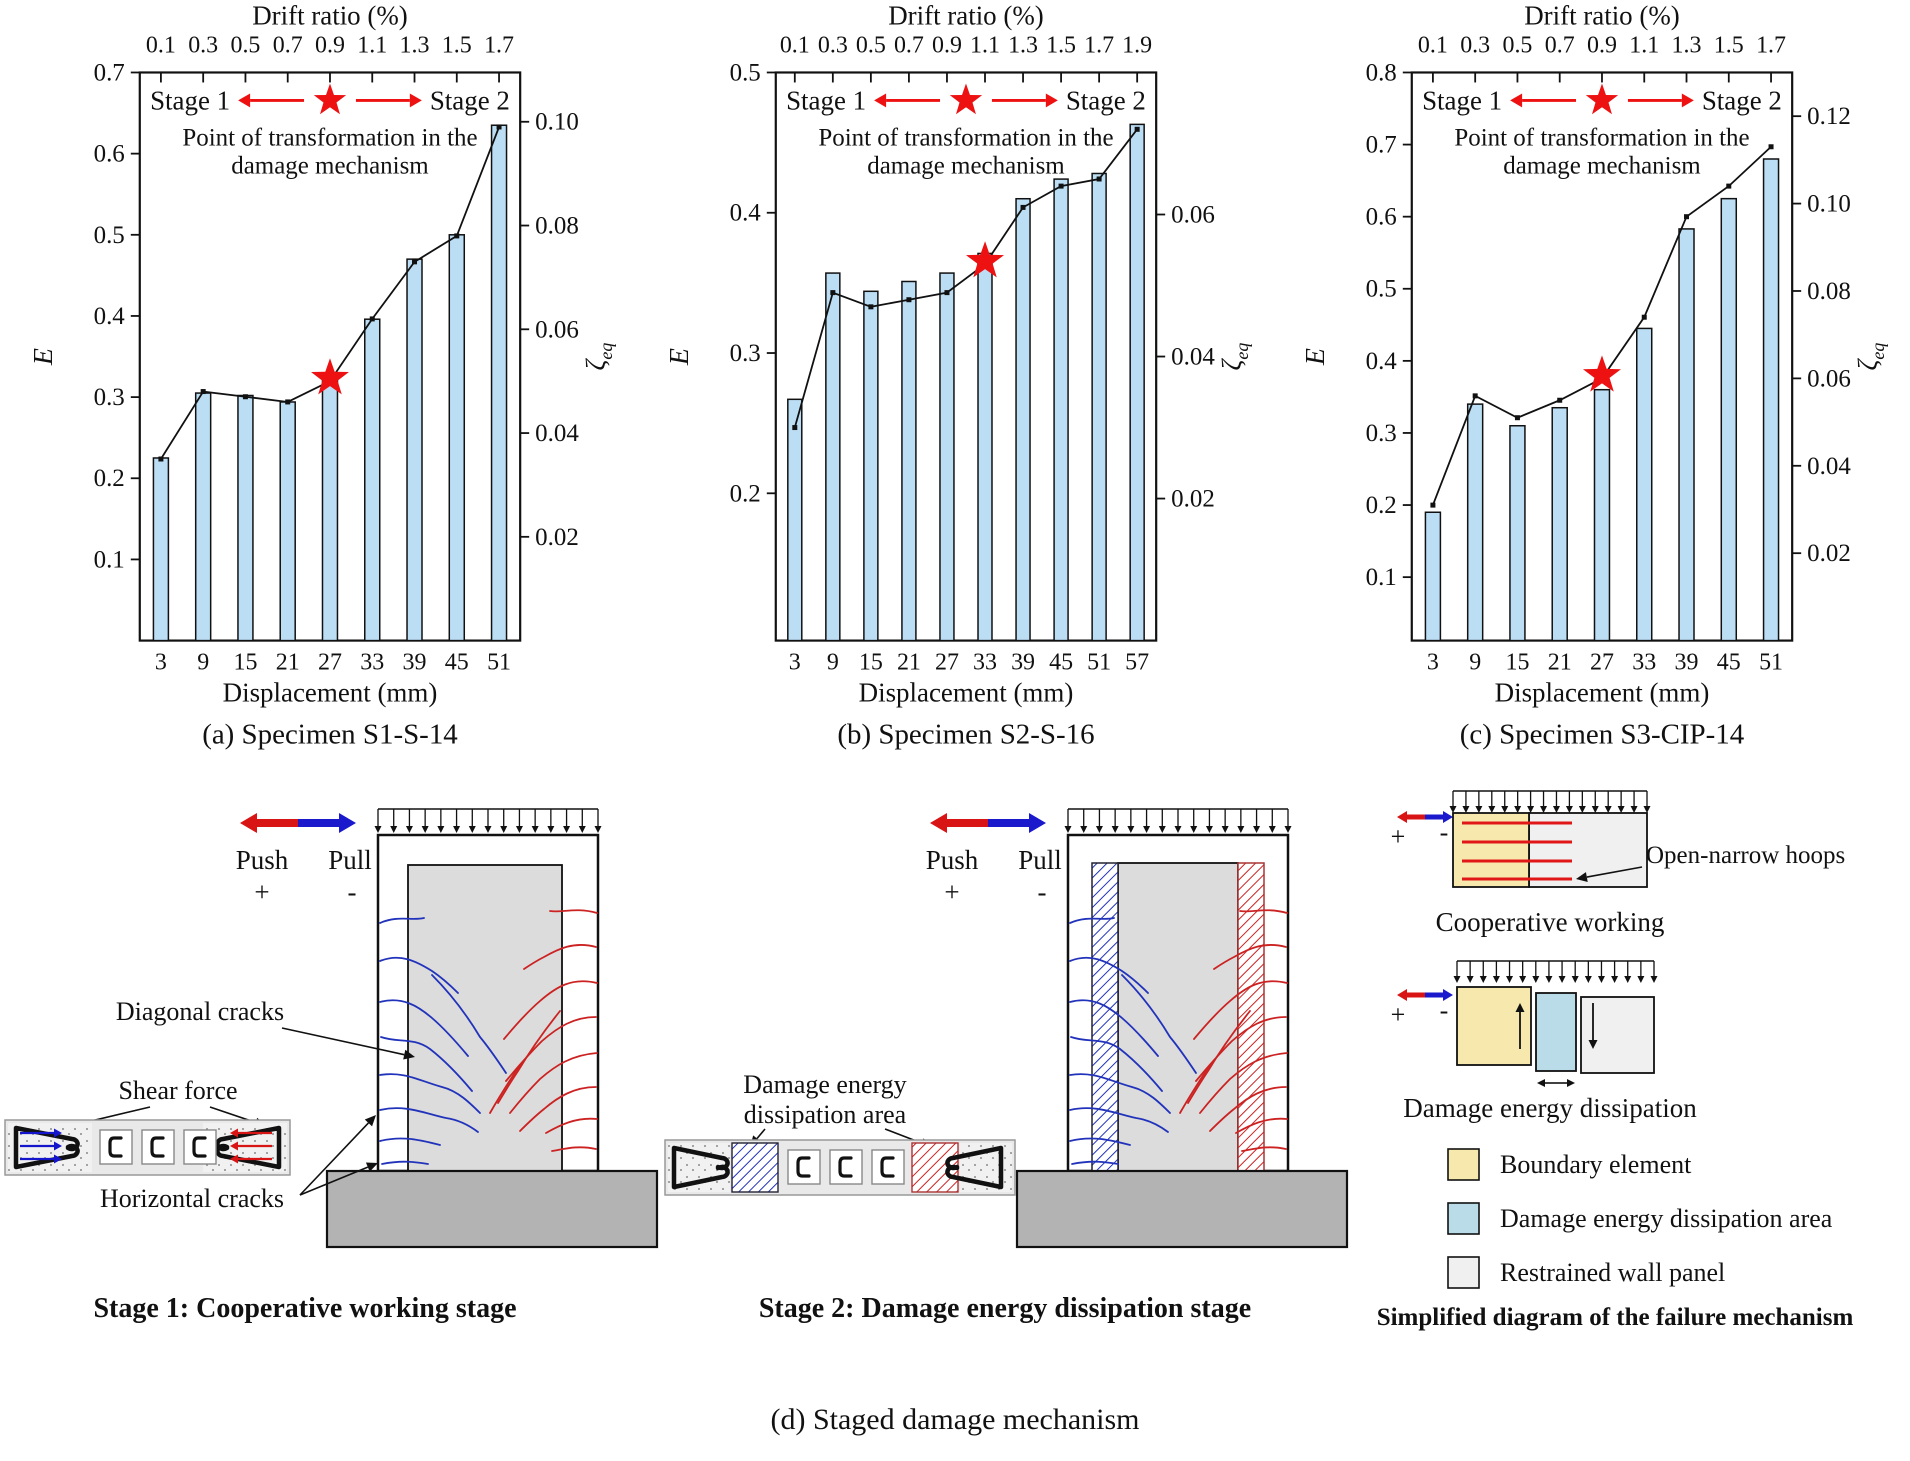  What do you see at coordinates (795, 663) in the screenshot?
I see `x-tick-label: 3` at bounding box center [795, 663].